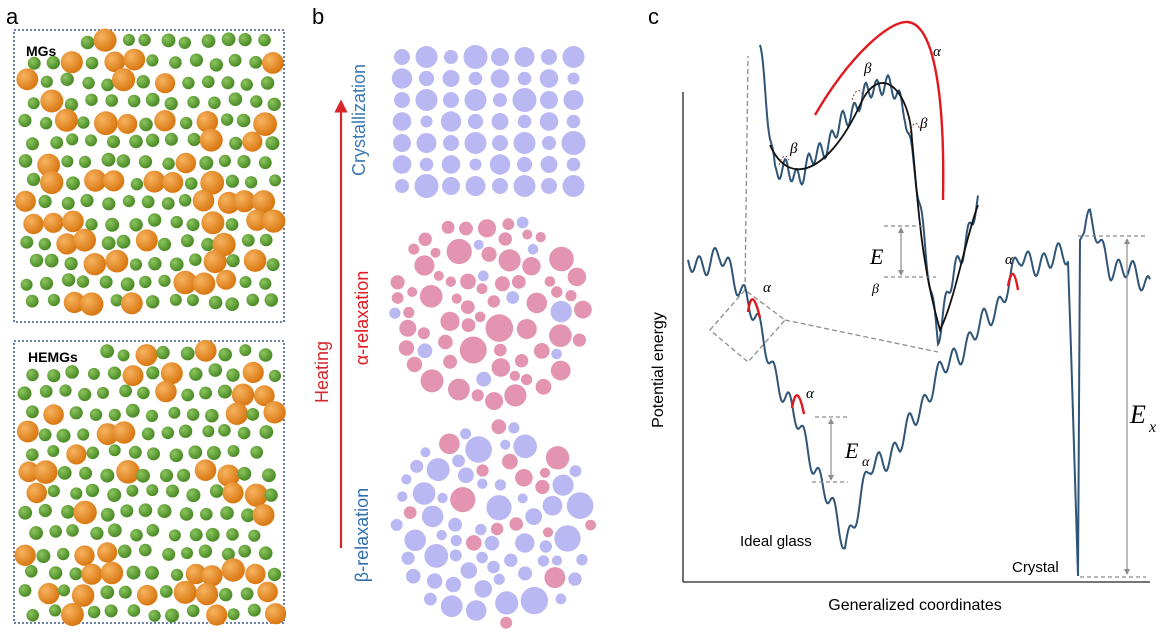  Describe the element at coordinates (362, 535) in the screenshot. I see `beta-relaxation-label: β-relaxation` at that location.